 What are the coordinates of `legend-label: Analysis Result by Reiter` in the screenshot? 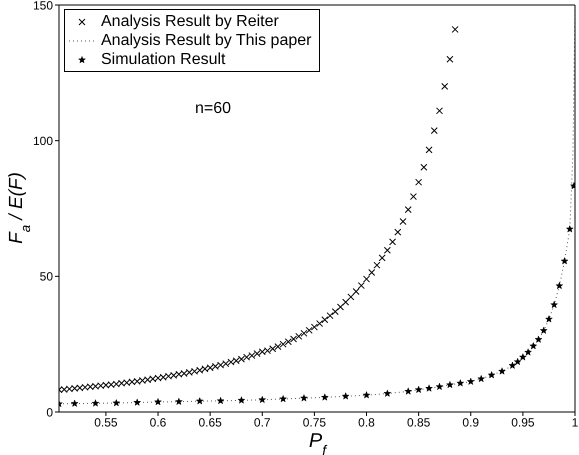 It's located at (190, 21).